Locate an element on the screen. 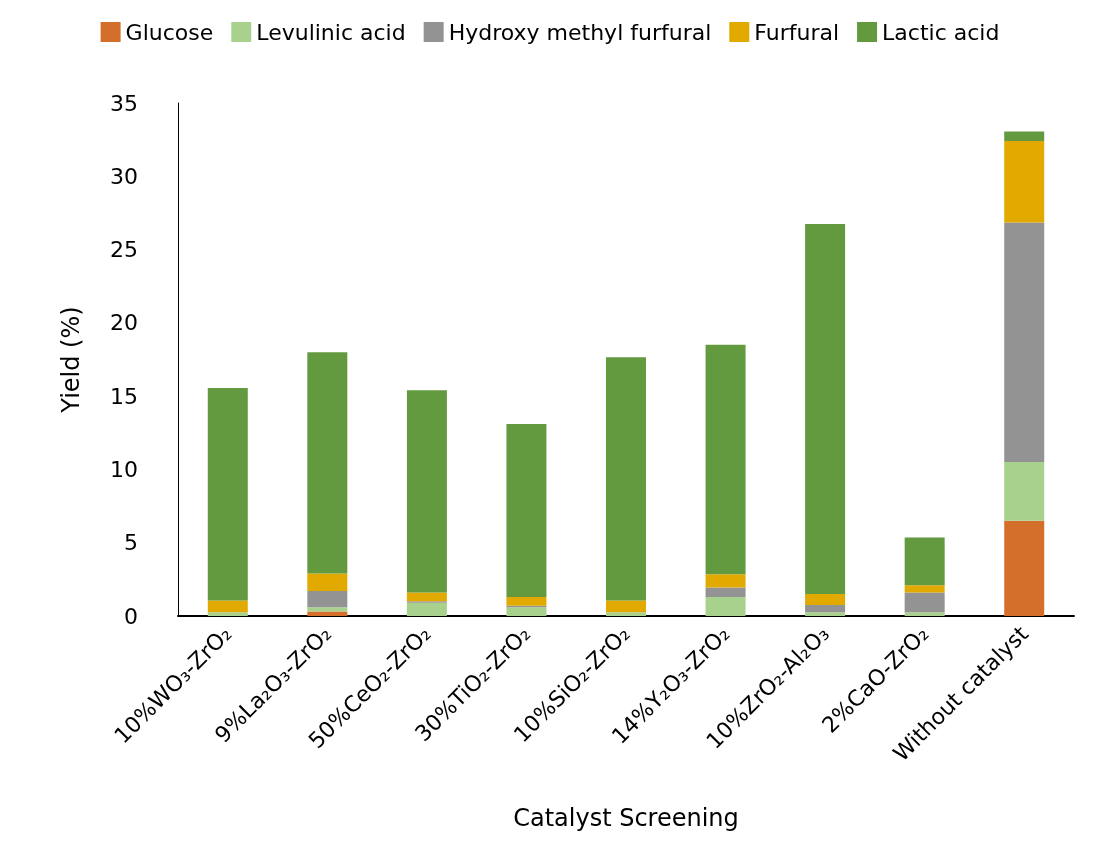 The image size is (1100, 862). y-tick-label: 25 is located at coordinates (124, 250).